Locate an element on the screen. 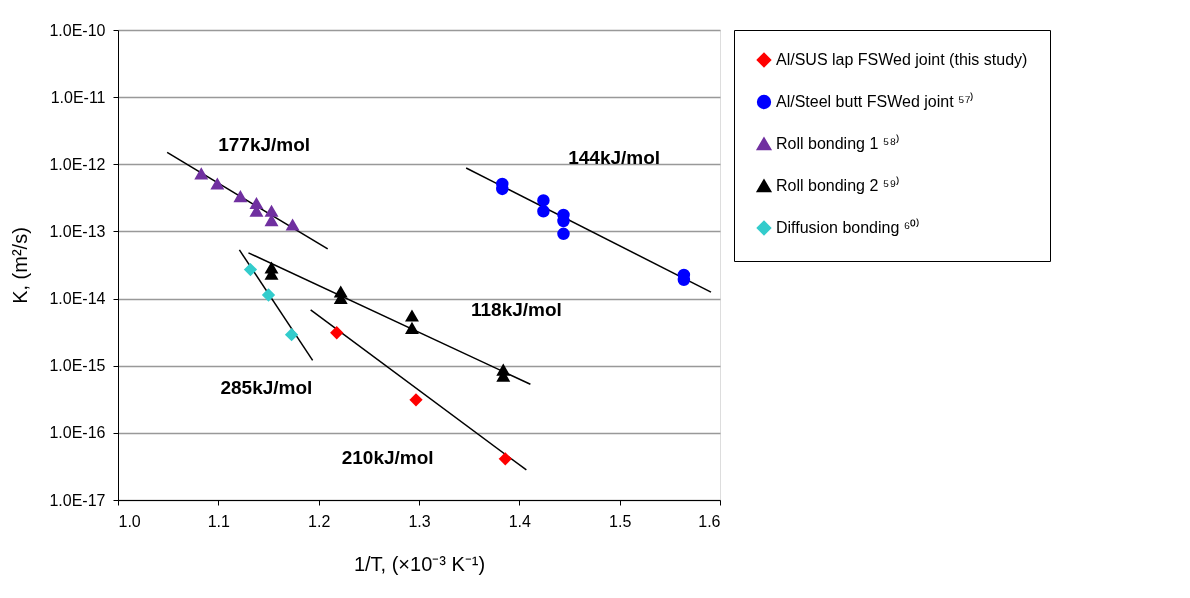 The height and width of the screenshot is (598, 1190). legend-label: Al/Steel butt FSWed joint ⁵⁷⁾ is located at coordinates (875, 101).